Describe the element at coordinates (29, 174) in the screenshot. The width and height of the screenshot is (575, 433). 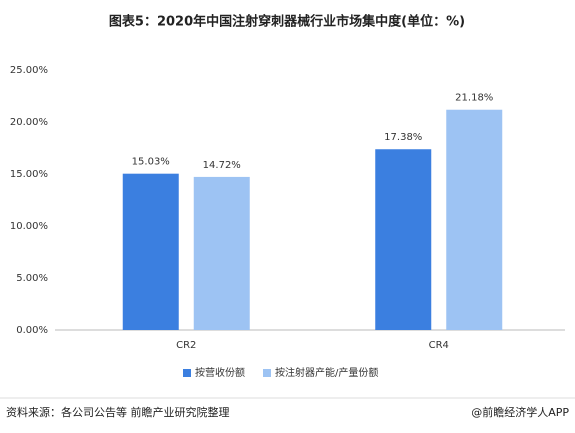
I see `y-tick-label: 15.00%` at that location.